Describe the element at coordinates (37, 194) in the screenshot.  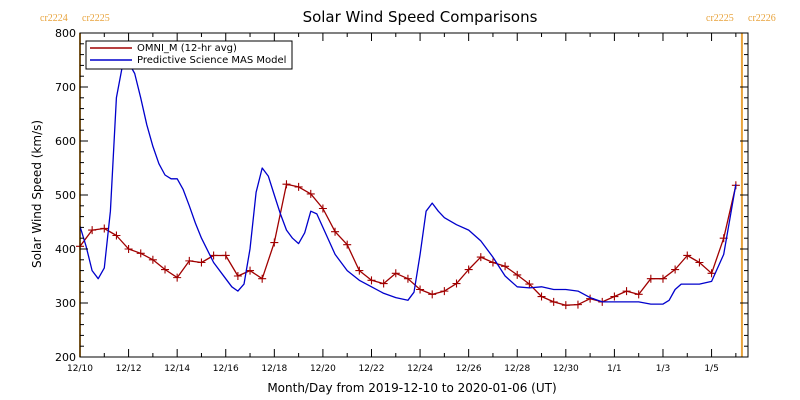
I see `y-axis-title: Solar Wind Speed (km/s)` at that location.